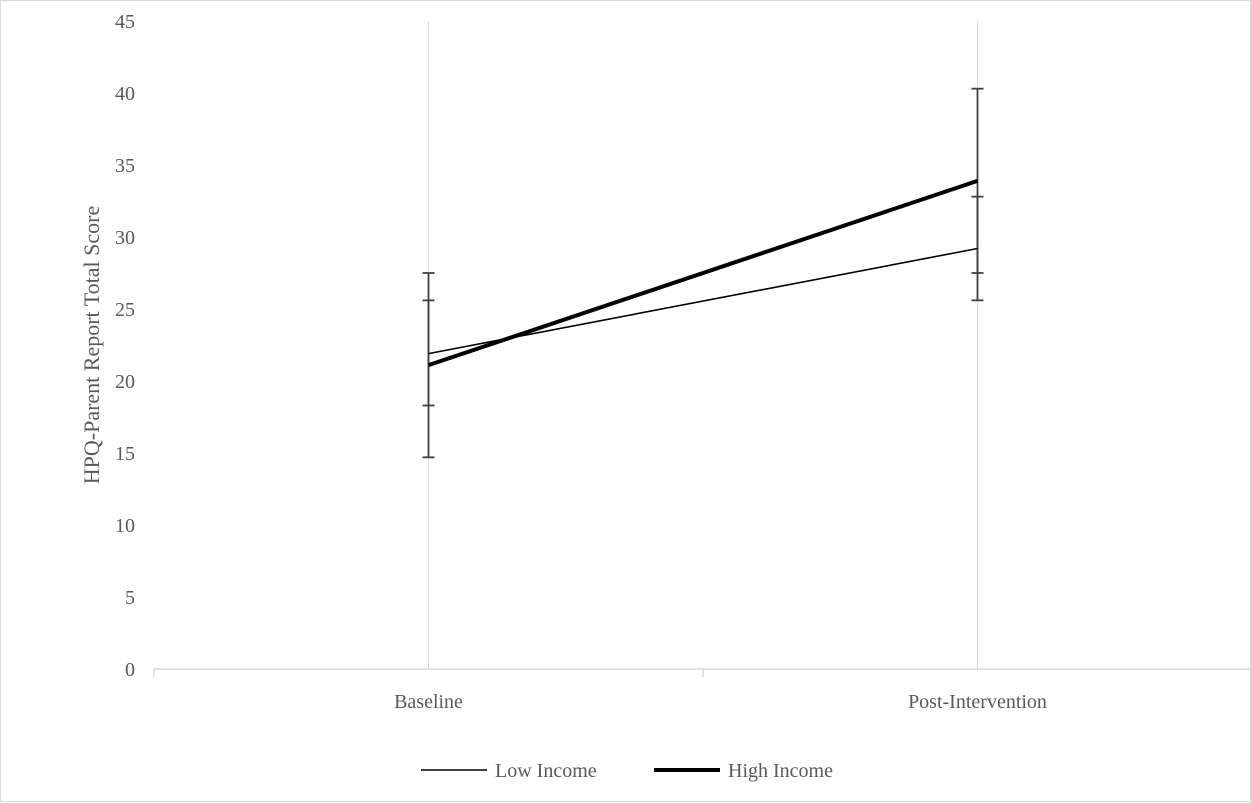 Image resolution: width=1251 pixels, height=803 pixels. Describe the element at coordinates (125, 526) in the screenshot. I see `y-tick-label: 10` at that location.